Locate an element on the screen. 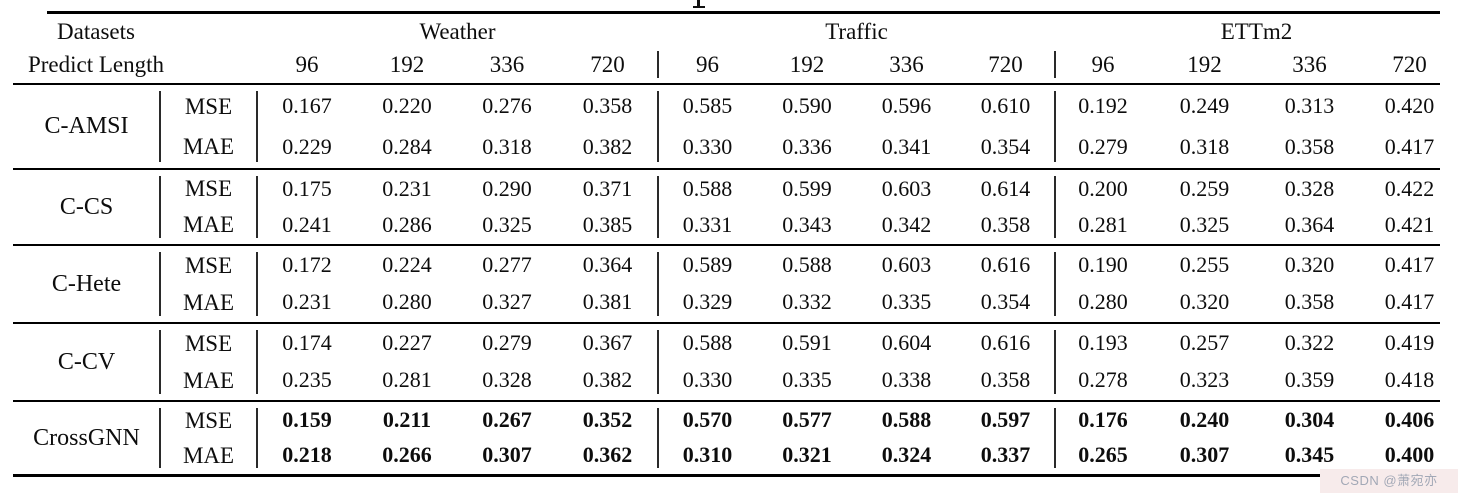 The height and width of the screenshot is (498, 1458). value-cell: 0.224 is located at coordinates (407, 265).